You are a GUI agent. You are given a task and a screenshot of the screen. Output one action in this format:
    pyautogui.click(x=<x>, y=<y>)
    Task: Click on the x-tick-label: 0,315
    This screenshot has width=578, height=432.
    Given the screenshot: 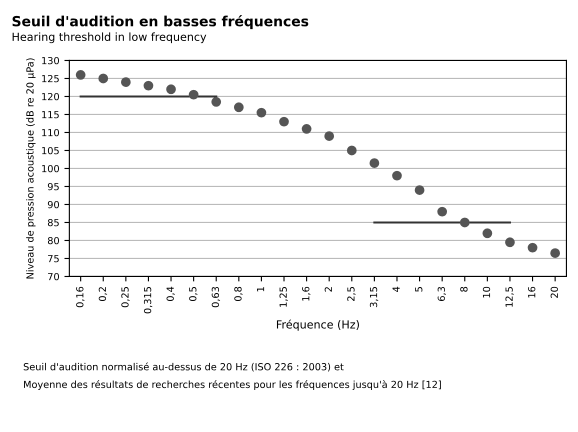 What is the action you would take?
    pyautogui.click(x=148, y=300)
    